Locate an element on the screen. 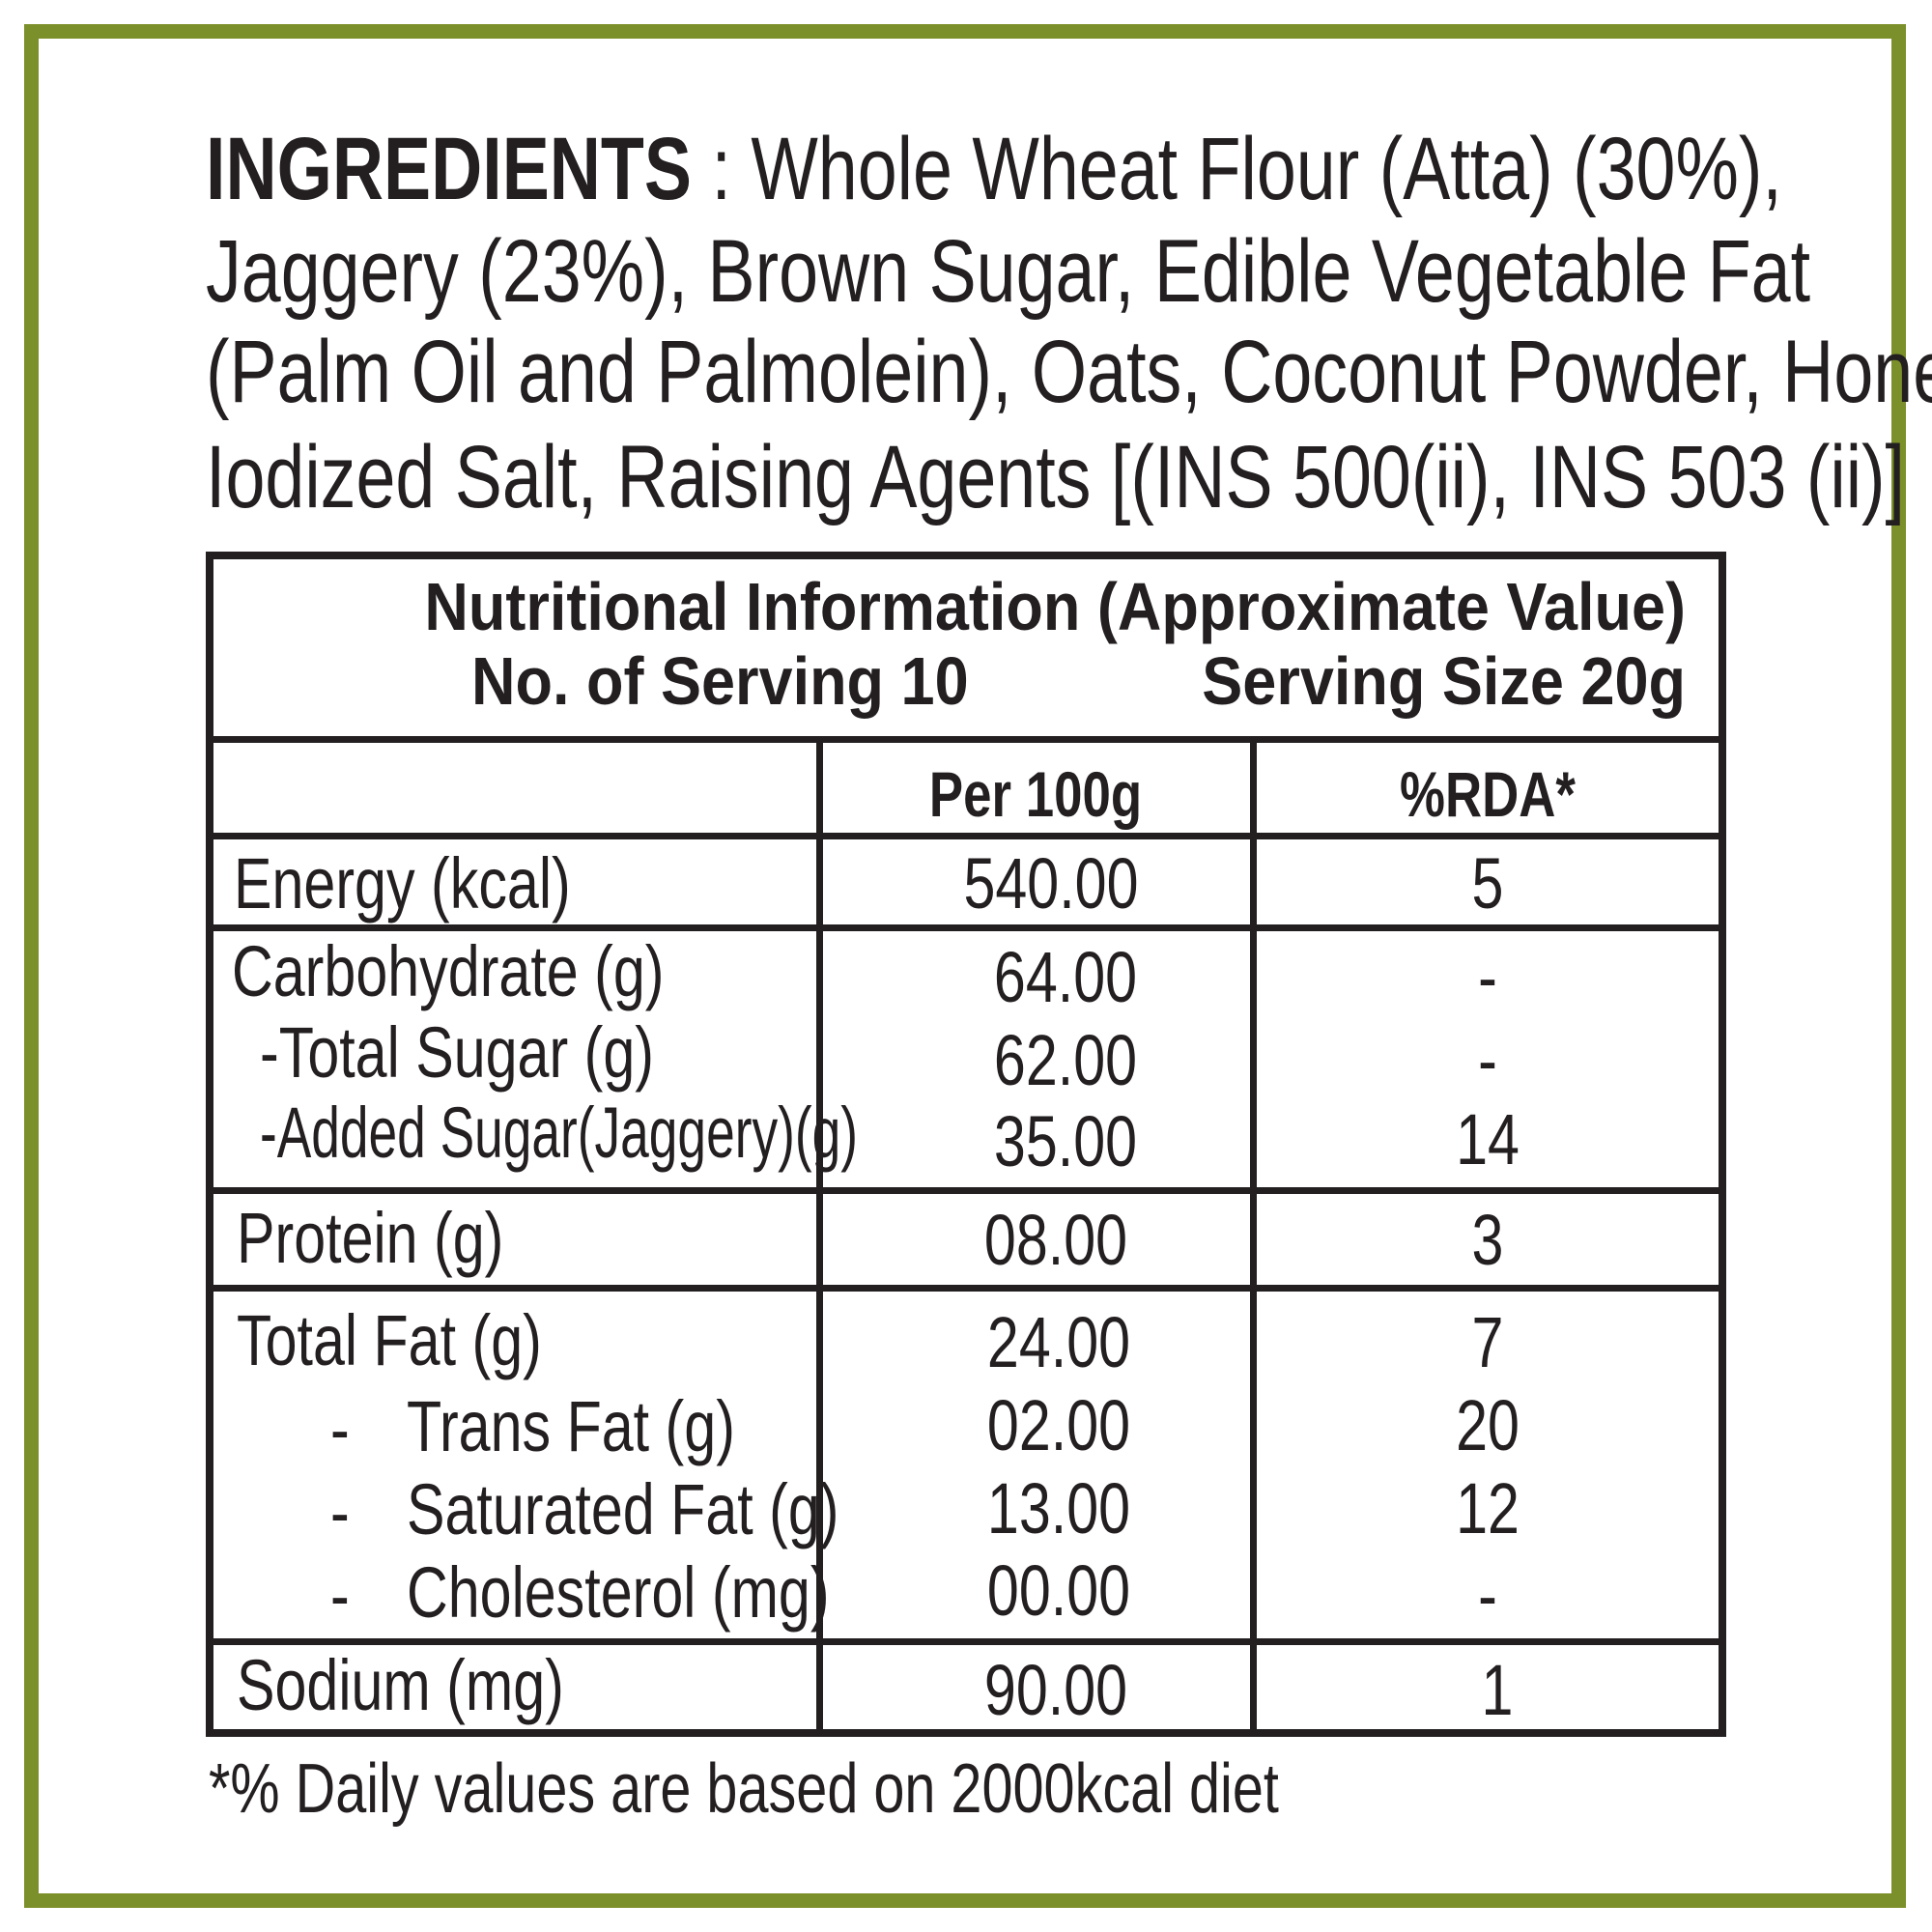  row-rda-trans-fat: 20 is located at coordinates (1488, 1425).